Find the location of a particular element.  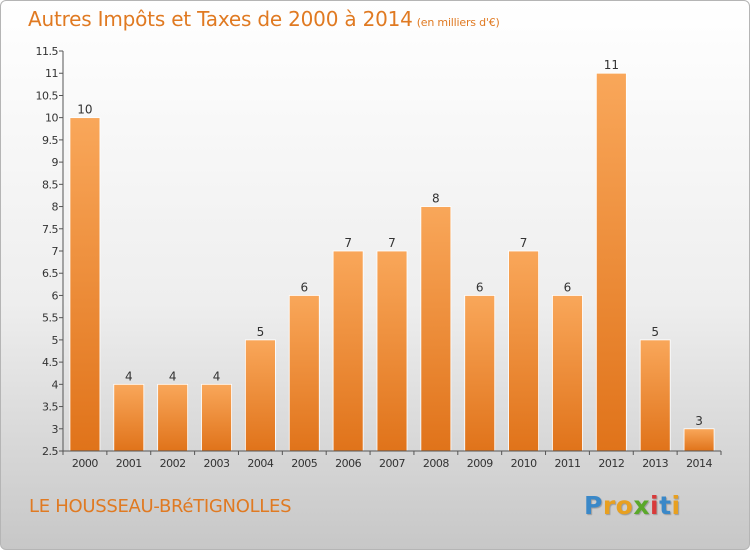

y-tick-label: 10 is located at coordinates (51, 118).